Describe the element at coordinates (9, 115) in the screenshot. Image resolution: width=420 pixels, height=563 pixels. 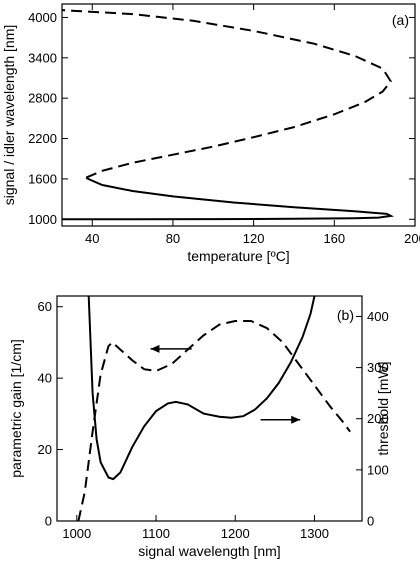
I see `y-axis-title: signal / idler wavelength [nm]` at that location.